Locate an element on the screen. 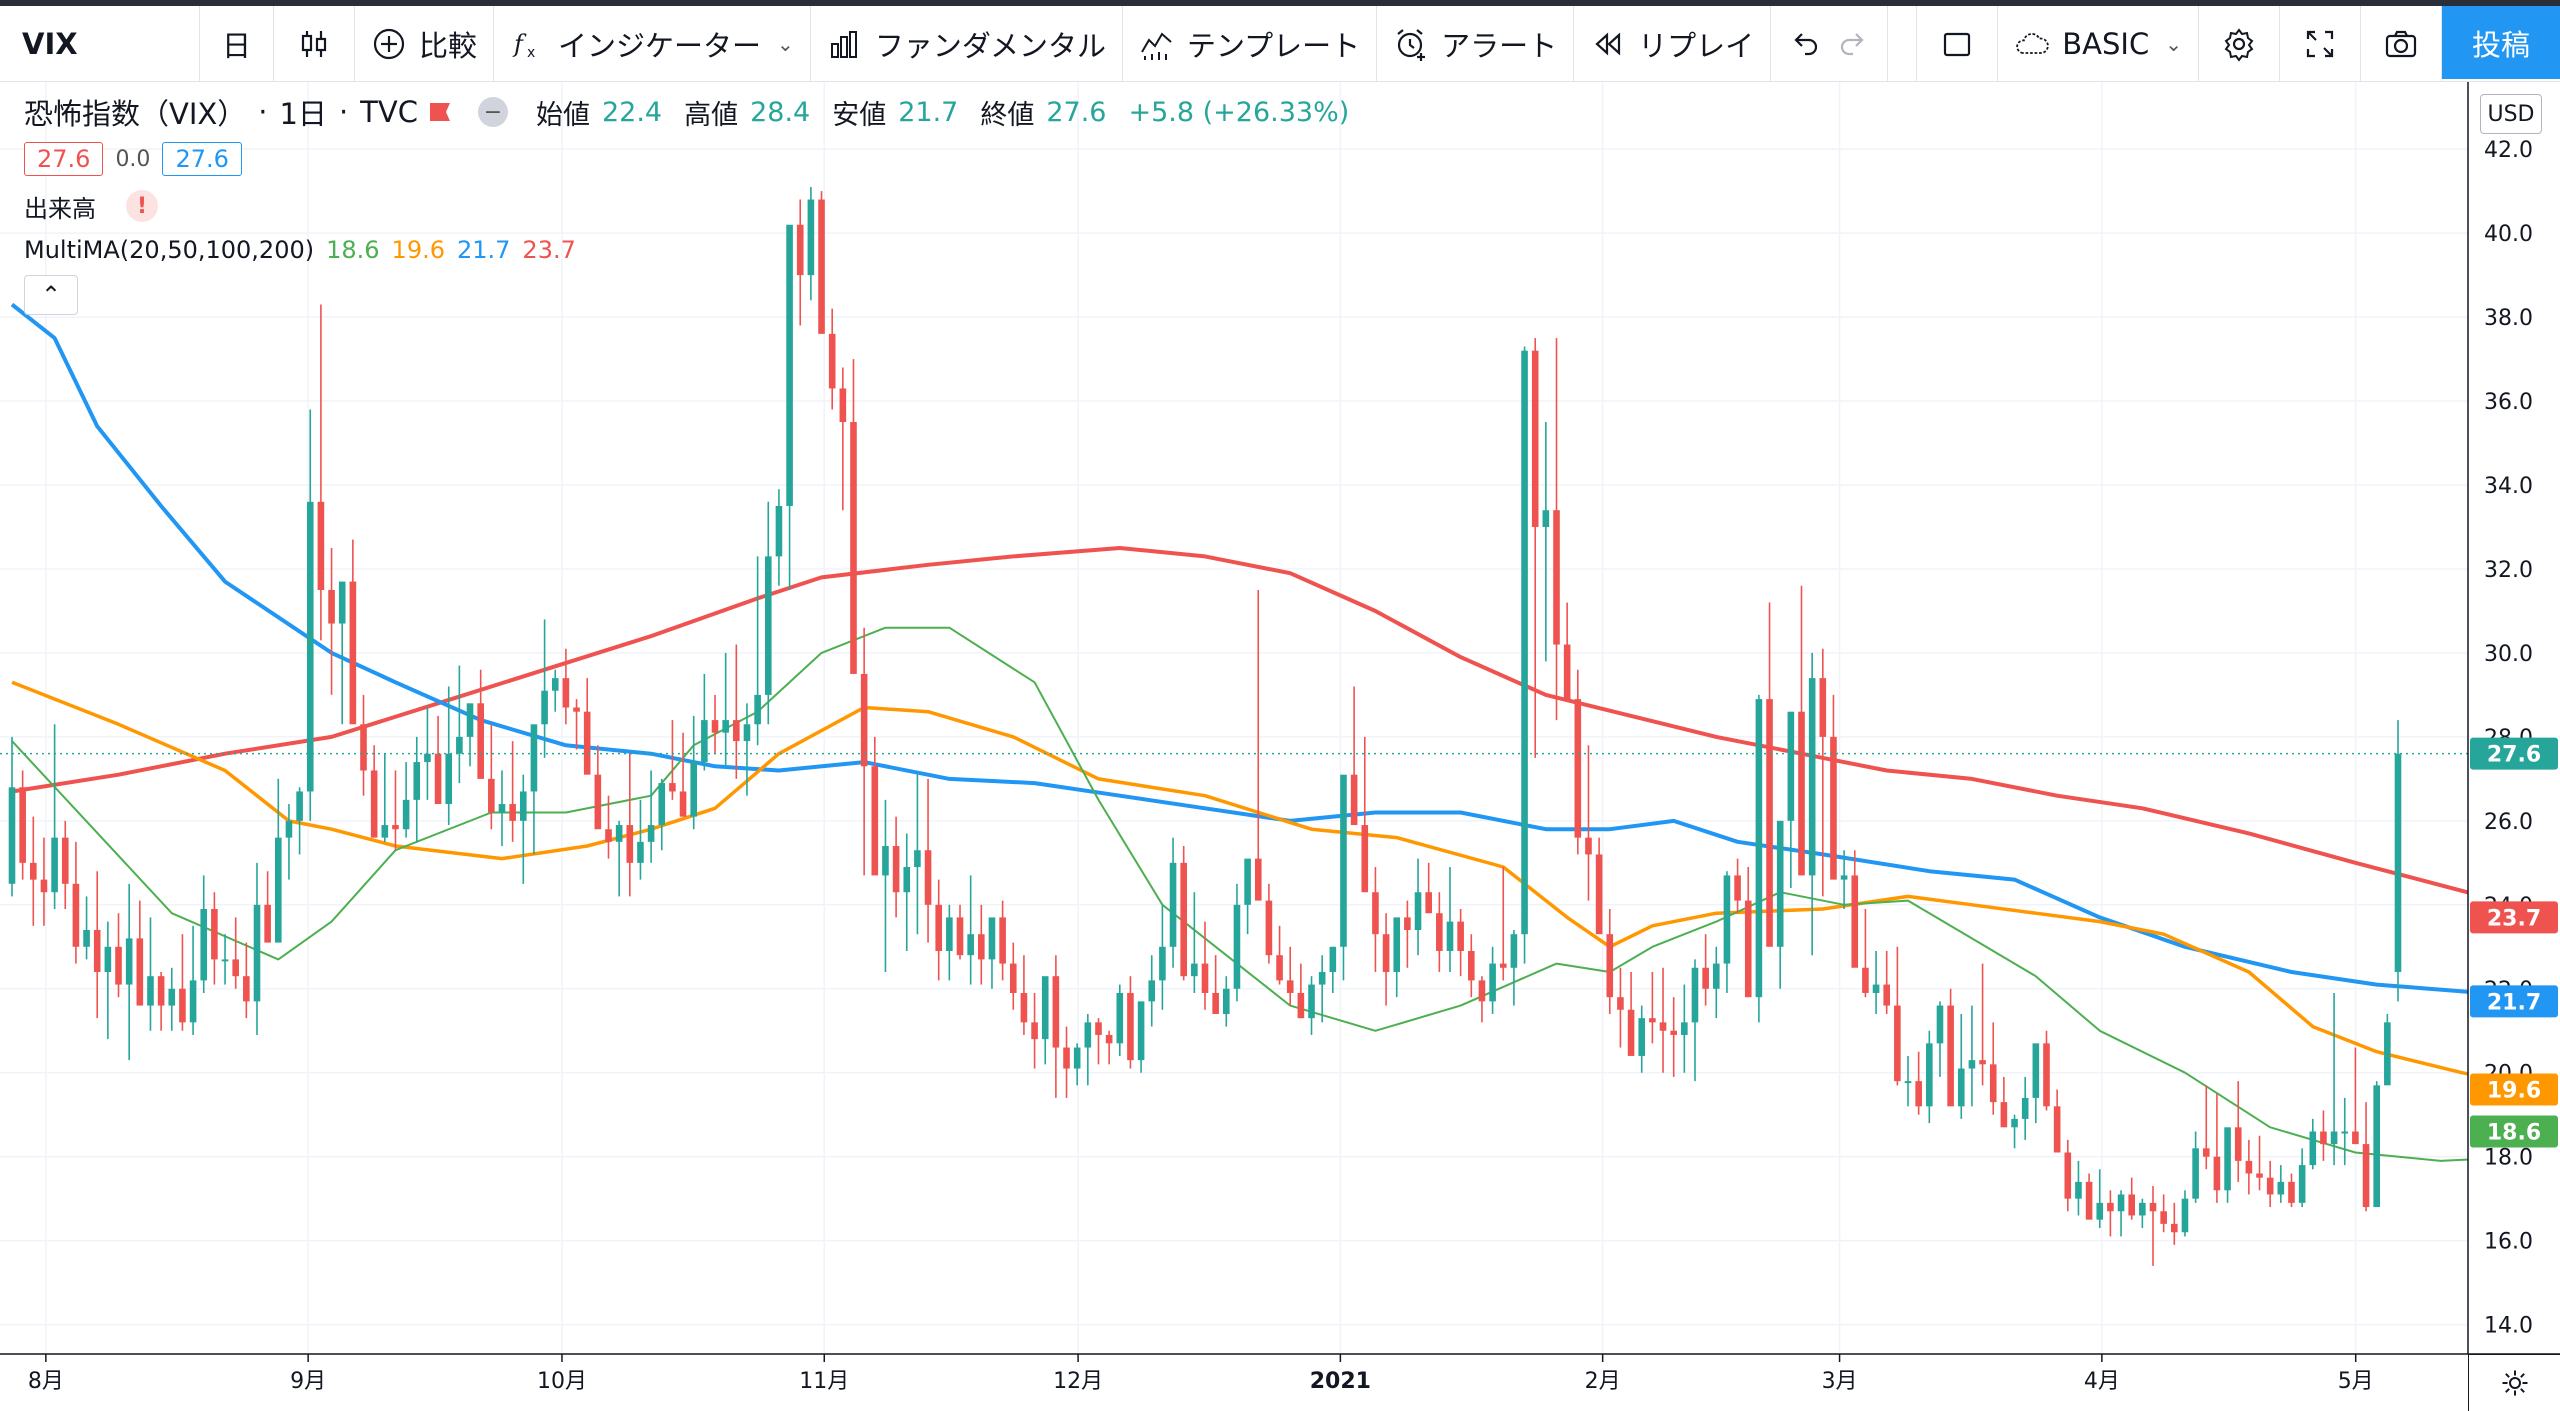 The height and width of the screenshot is (1411, 2560). post-button: 投稿 is located at coordinates (2501, 42).